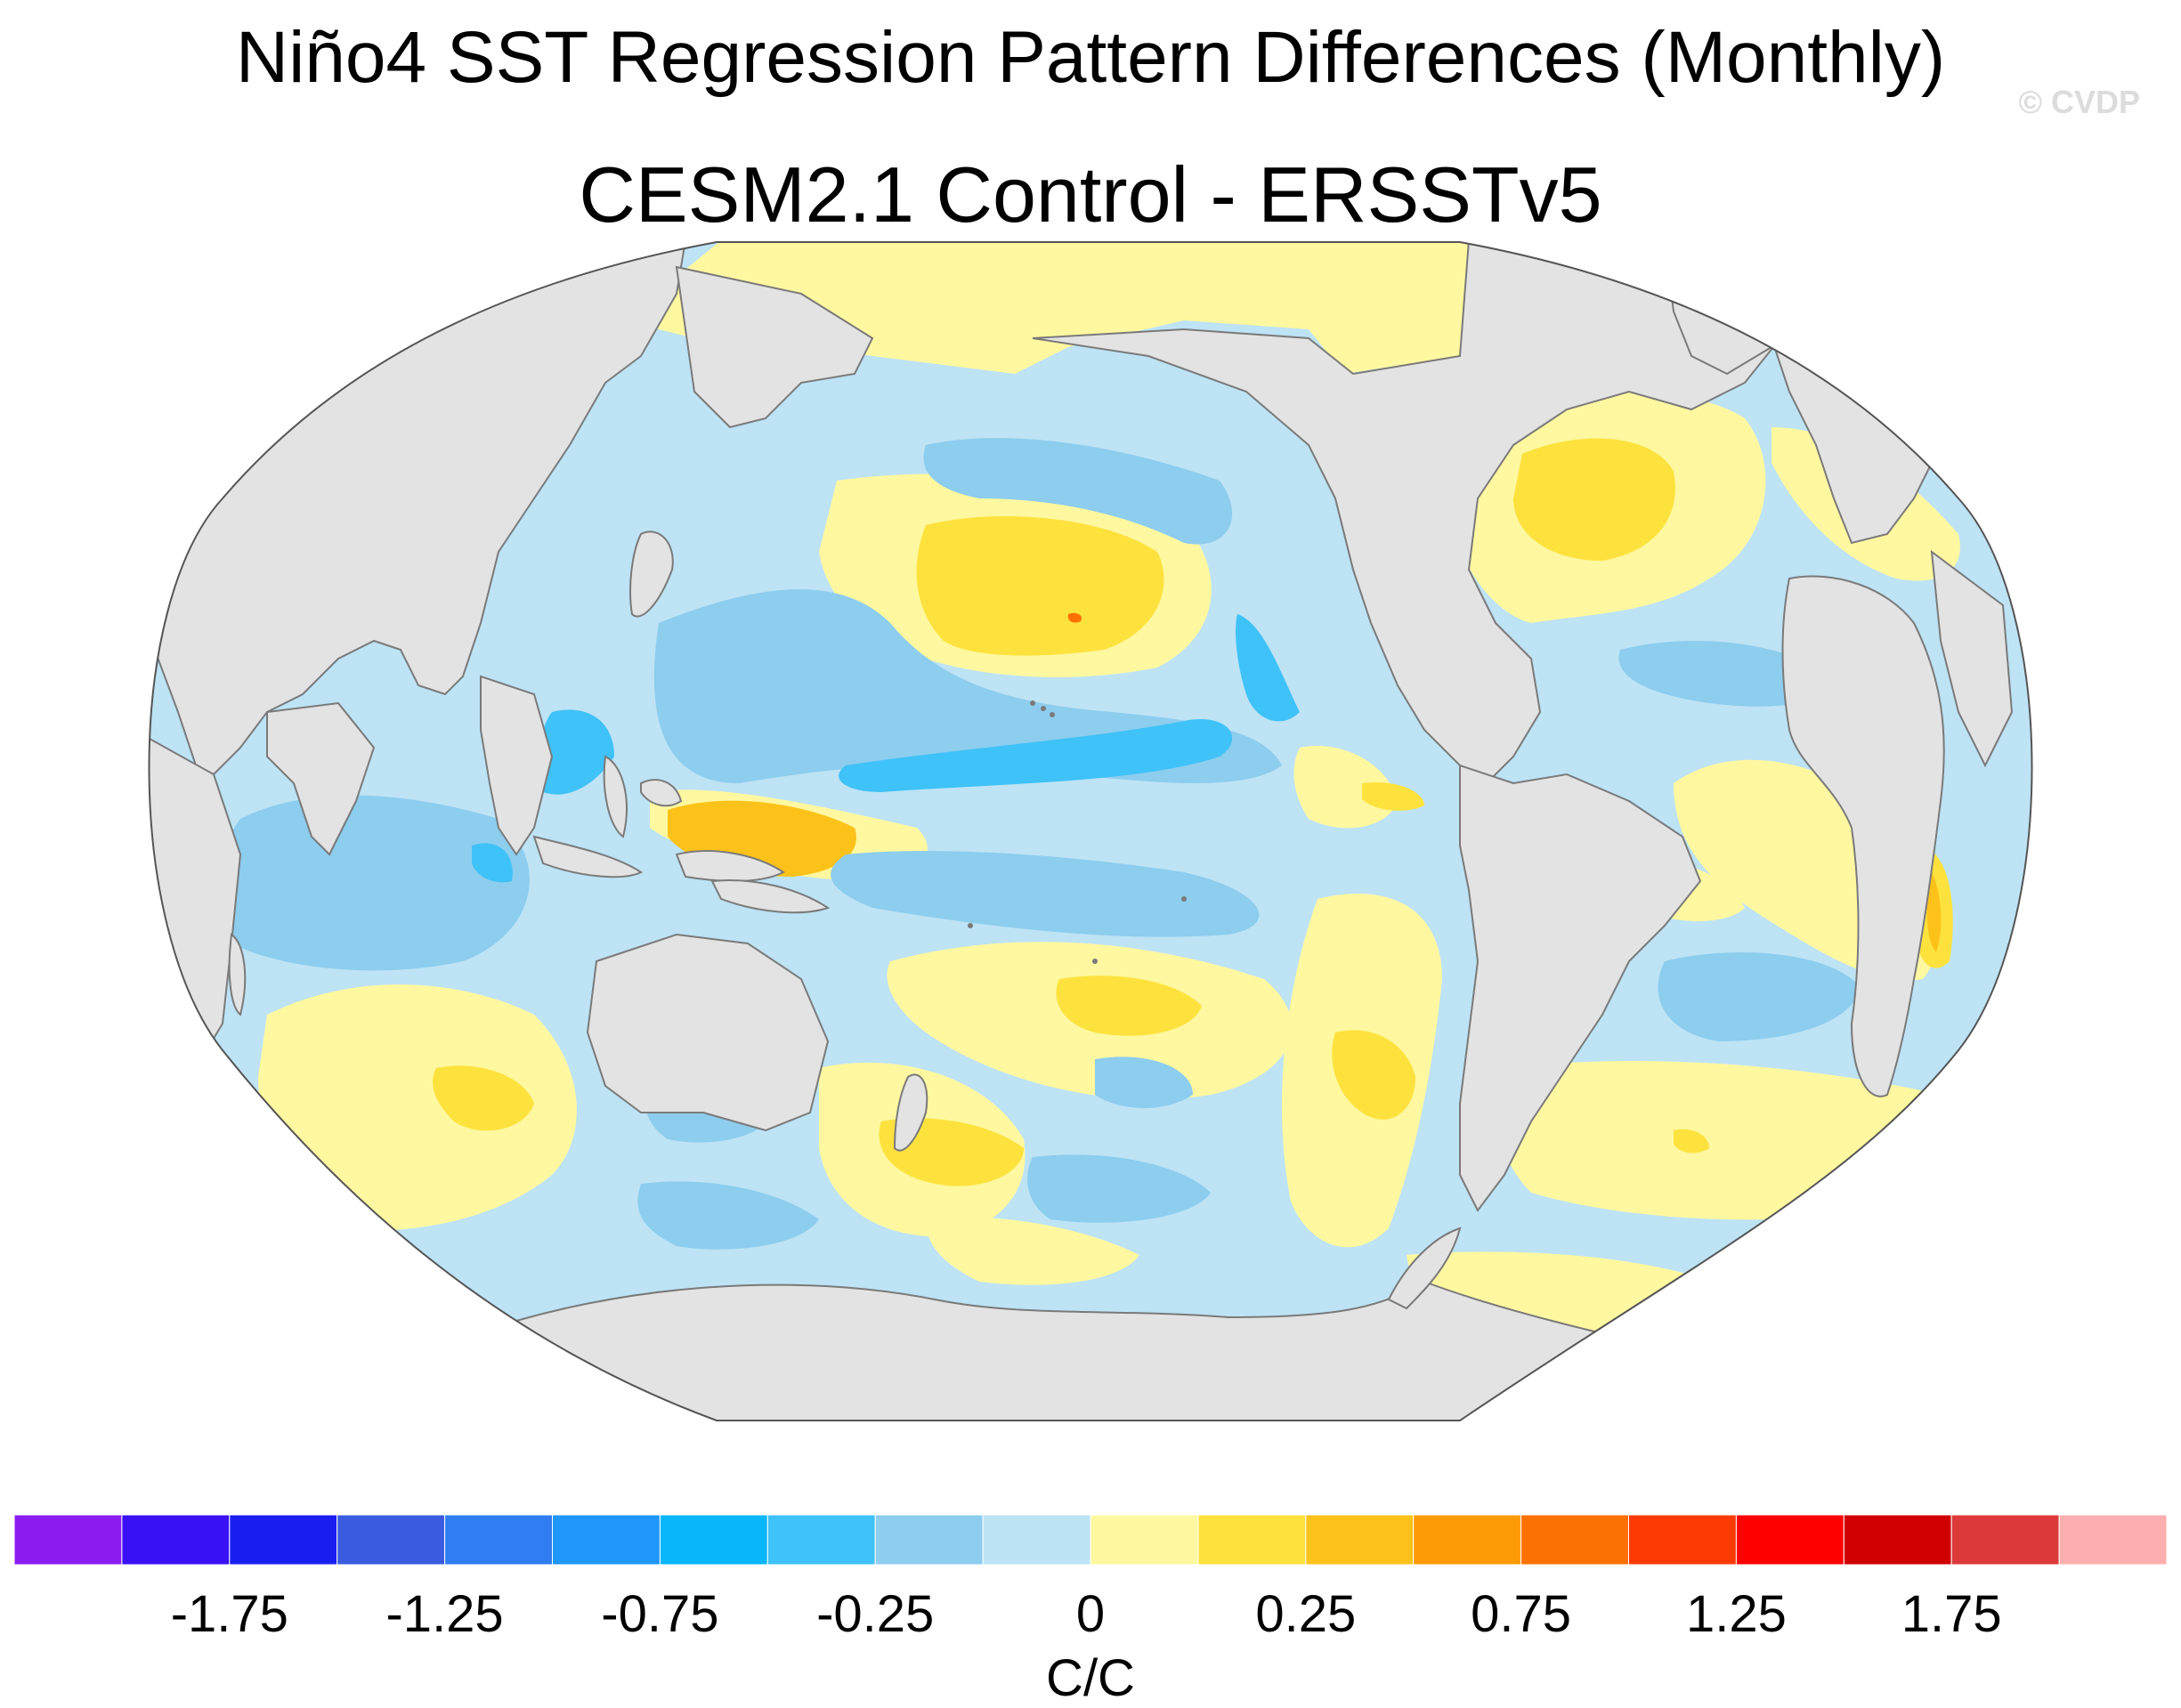  What do you see at coordinates (1074, 618) in the screenshot?
I see `positive-peak-anomaly` at bounding box center [1074, 618].